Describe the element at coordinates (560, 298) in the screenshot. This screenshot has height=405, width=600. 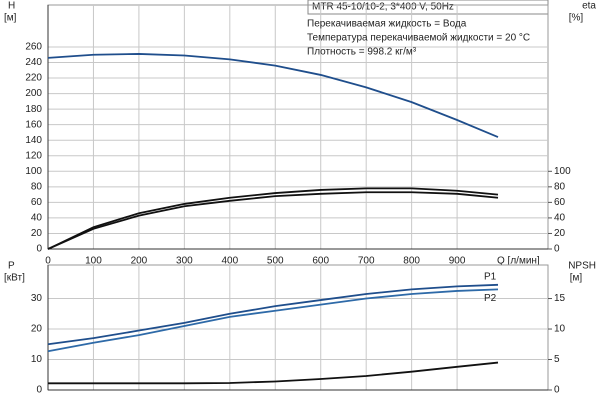
I see `y2-tick-label: 15` at that location.